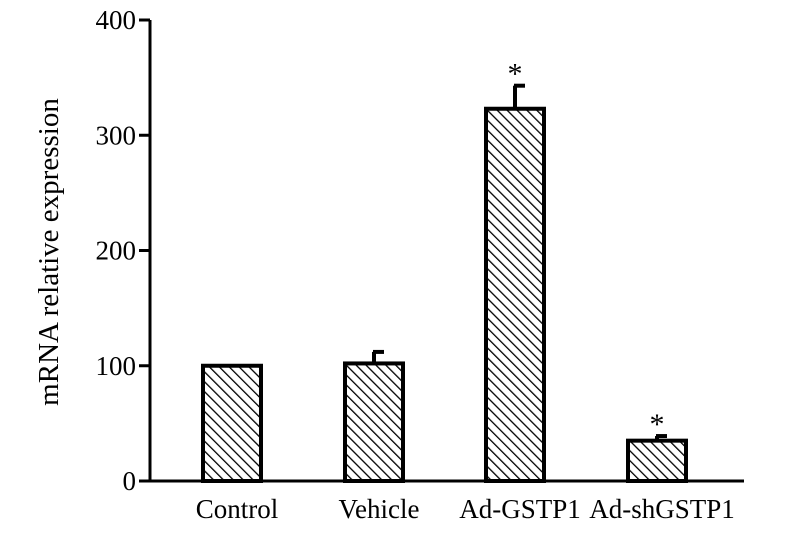  I want to click on y-axis-label: mRNA relative expression, so click(49, 252).